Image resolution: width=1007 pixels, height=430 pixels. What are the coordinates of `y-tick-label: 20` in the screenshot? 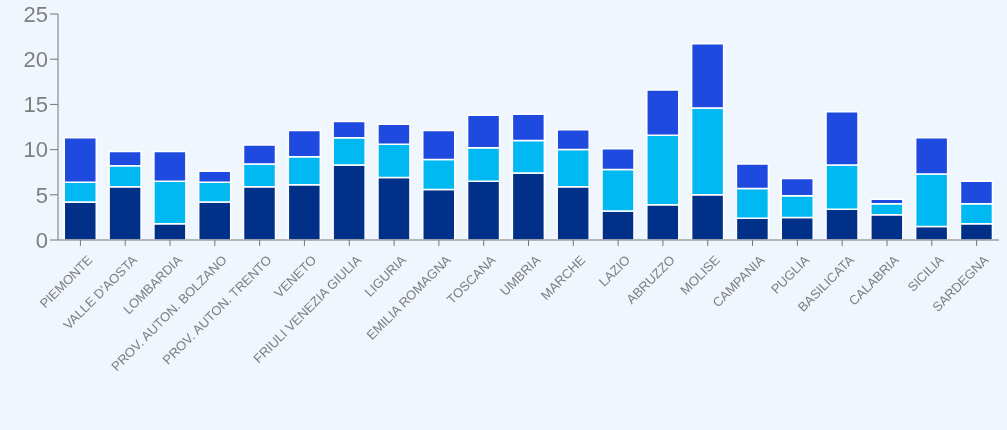 It's located at (35, 60).